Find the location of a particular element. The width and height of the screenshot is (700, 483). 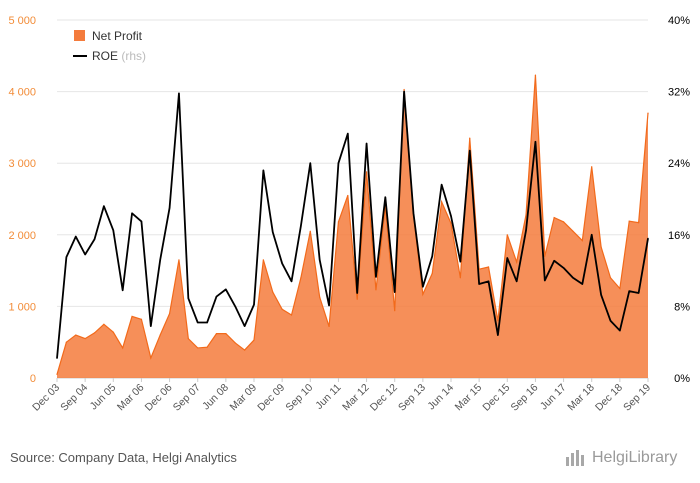

left-tick-label: 1 000 is located at coordinates (22, 307).